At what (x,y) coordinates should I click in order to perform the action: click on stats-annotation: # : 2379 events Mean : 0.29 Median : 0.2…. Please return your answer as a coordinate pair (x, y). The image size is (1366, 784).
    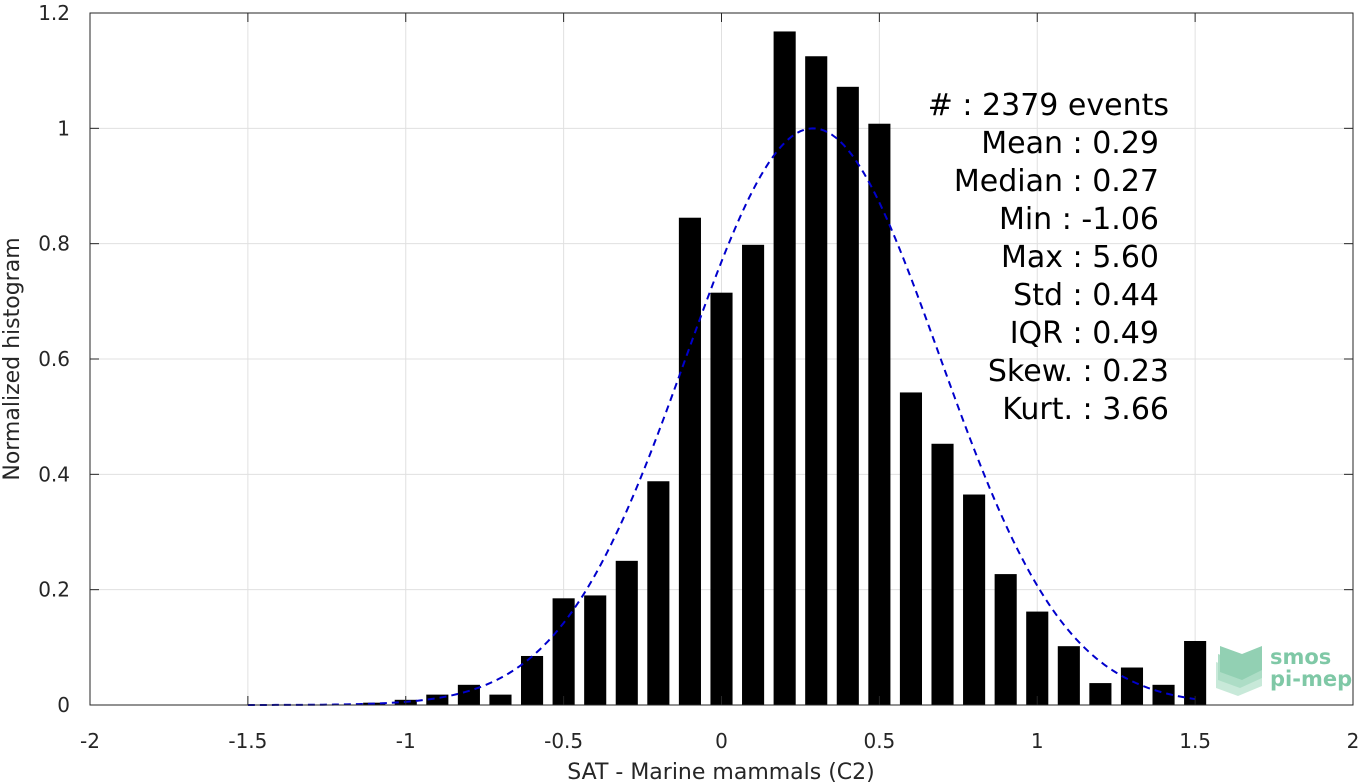
    Looking at the image, I should click on (1048, 257).